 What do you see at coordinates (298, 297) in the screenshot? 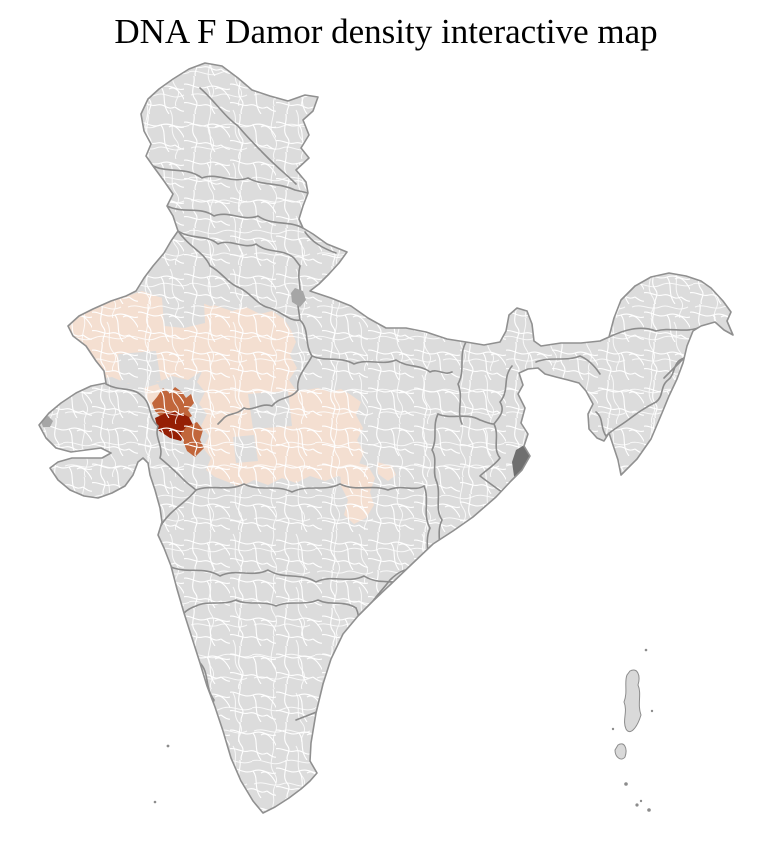
I see `urban-dense-cluster` at bounding box center [298, 297].